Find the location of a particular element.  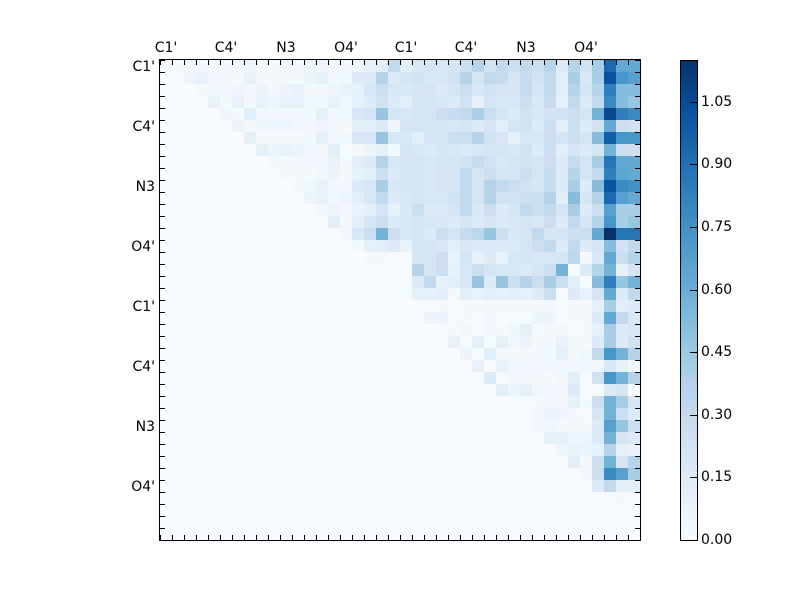

x-tick-label: O4' is located at coordinates (586, 48).